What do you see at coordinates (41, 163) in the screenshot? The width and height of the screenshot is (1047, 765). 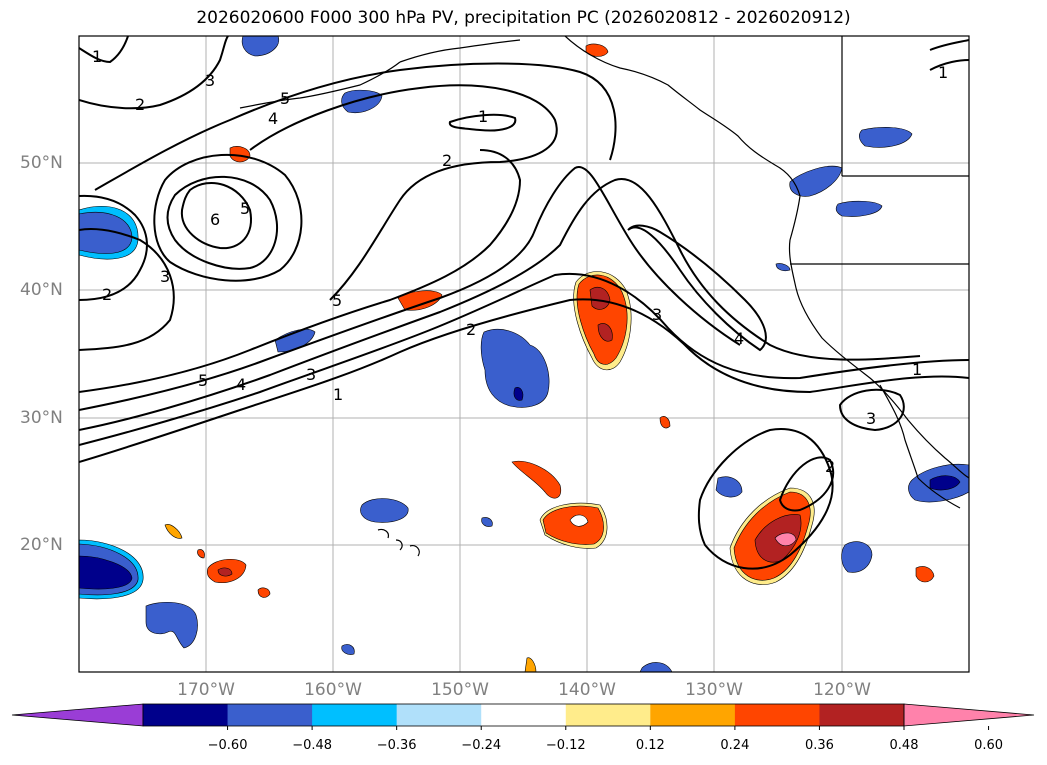 I see `lat-label: 50°N` at bounding box center [41, 163].